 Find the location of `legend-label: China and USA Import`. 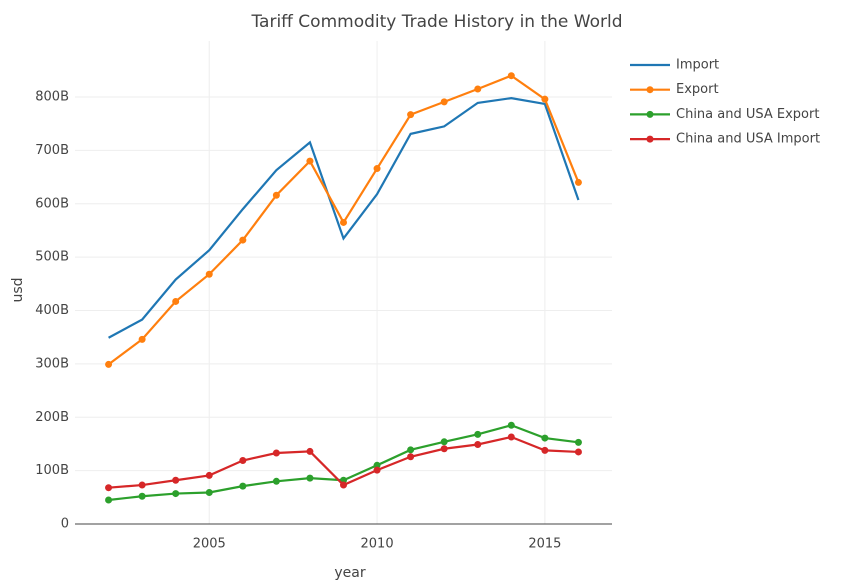

legend-label: China and USA Import is located at coordinates (748, 139).